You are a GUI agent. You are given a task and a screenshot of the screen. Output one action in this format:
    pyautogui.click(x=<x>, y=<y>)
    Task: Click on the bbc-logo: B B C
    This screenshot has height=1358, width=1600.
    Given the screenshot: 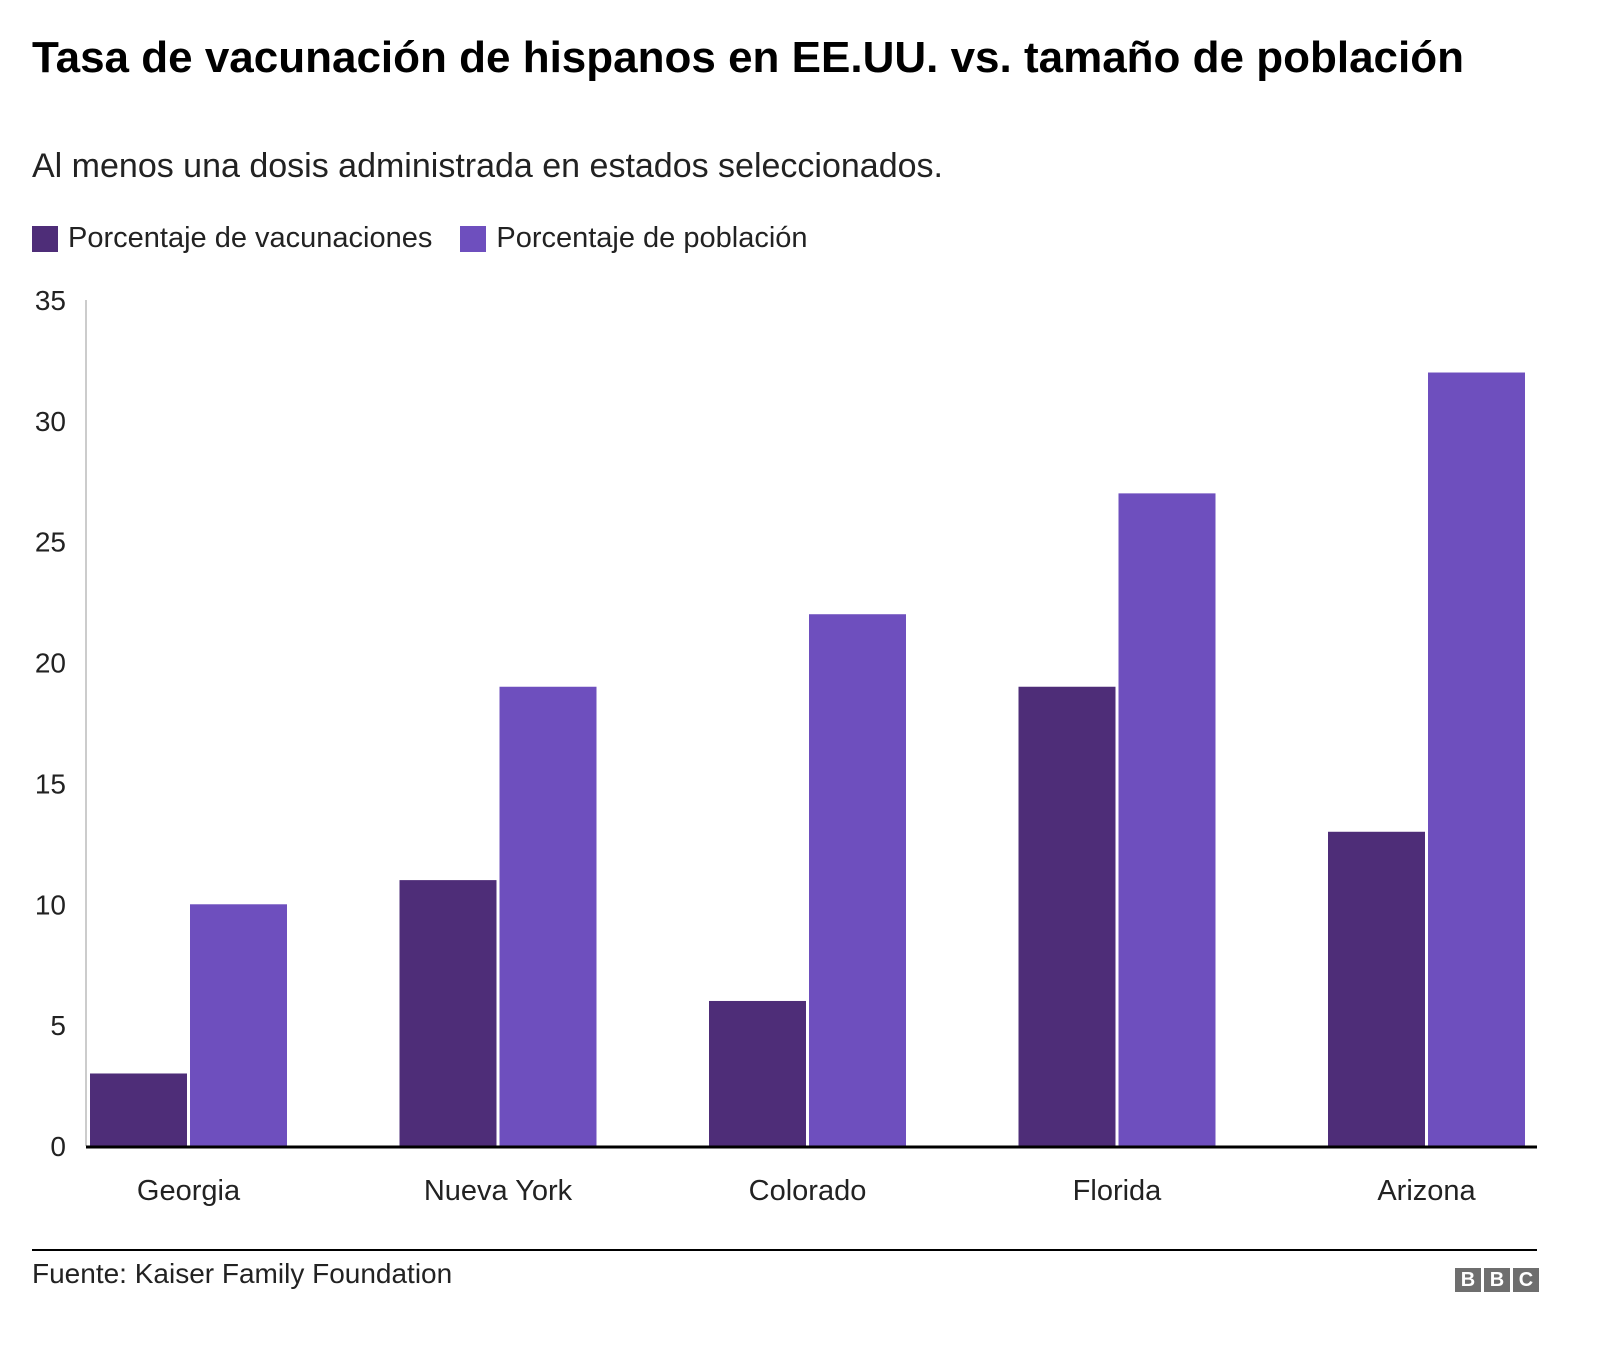 What is the action you would take?
    pyautogui.click(x=1495, y=1280)
    